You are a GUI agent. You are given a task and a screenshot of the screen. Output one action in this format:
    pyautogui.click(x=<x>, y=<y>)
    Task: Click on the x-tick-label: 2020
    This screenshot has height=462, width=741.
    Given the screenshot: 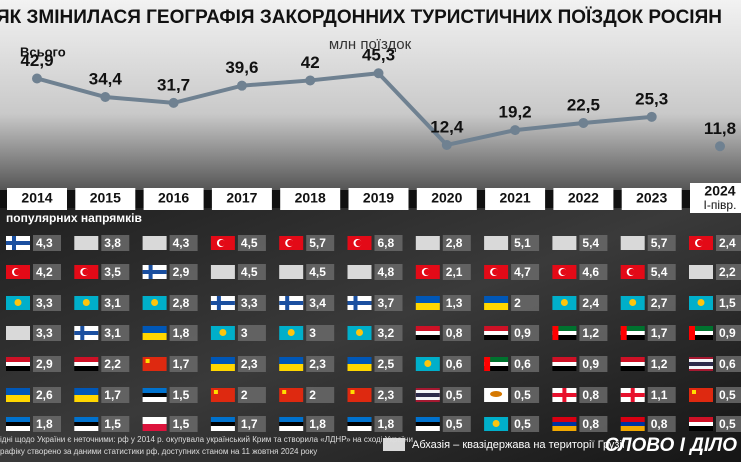 What is the action you would take?
    pyautogui.click(x=446, y=198)
    